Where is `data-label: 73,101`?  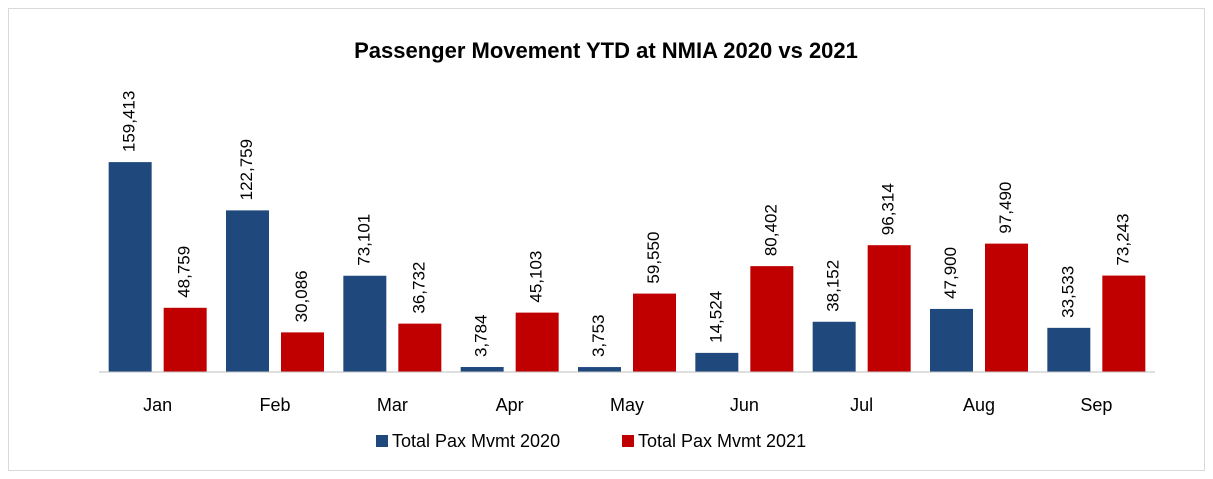
data-label: 73,101 is located at coordinates (363, 240).